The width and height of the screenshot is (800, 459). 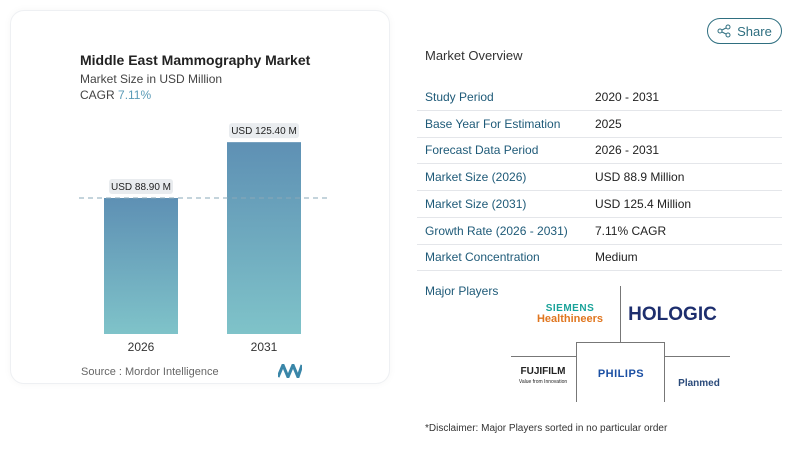 I want to click on overview-row: Base Year For Estimation 2025, so click(x=599, y=124).